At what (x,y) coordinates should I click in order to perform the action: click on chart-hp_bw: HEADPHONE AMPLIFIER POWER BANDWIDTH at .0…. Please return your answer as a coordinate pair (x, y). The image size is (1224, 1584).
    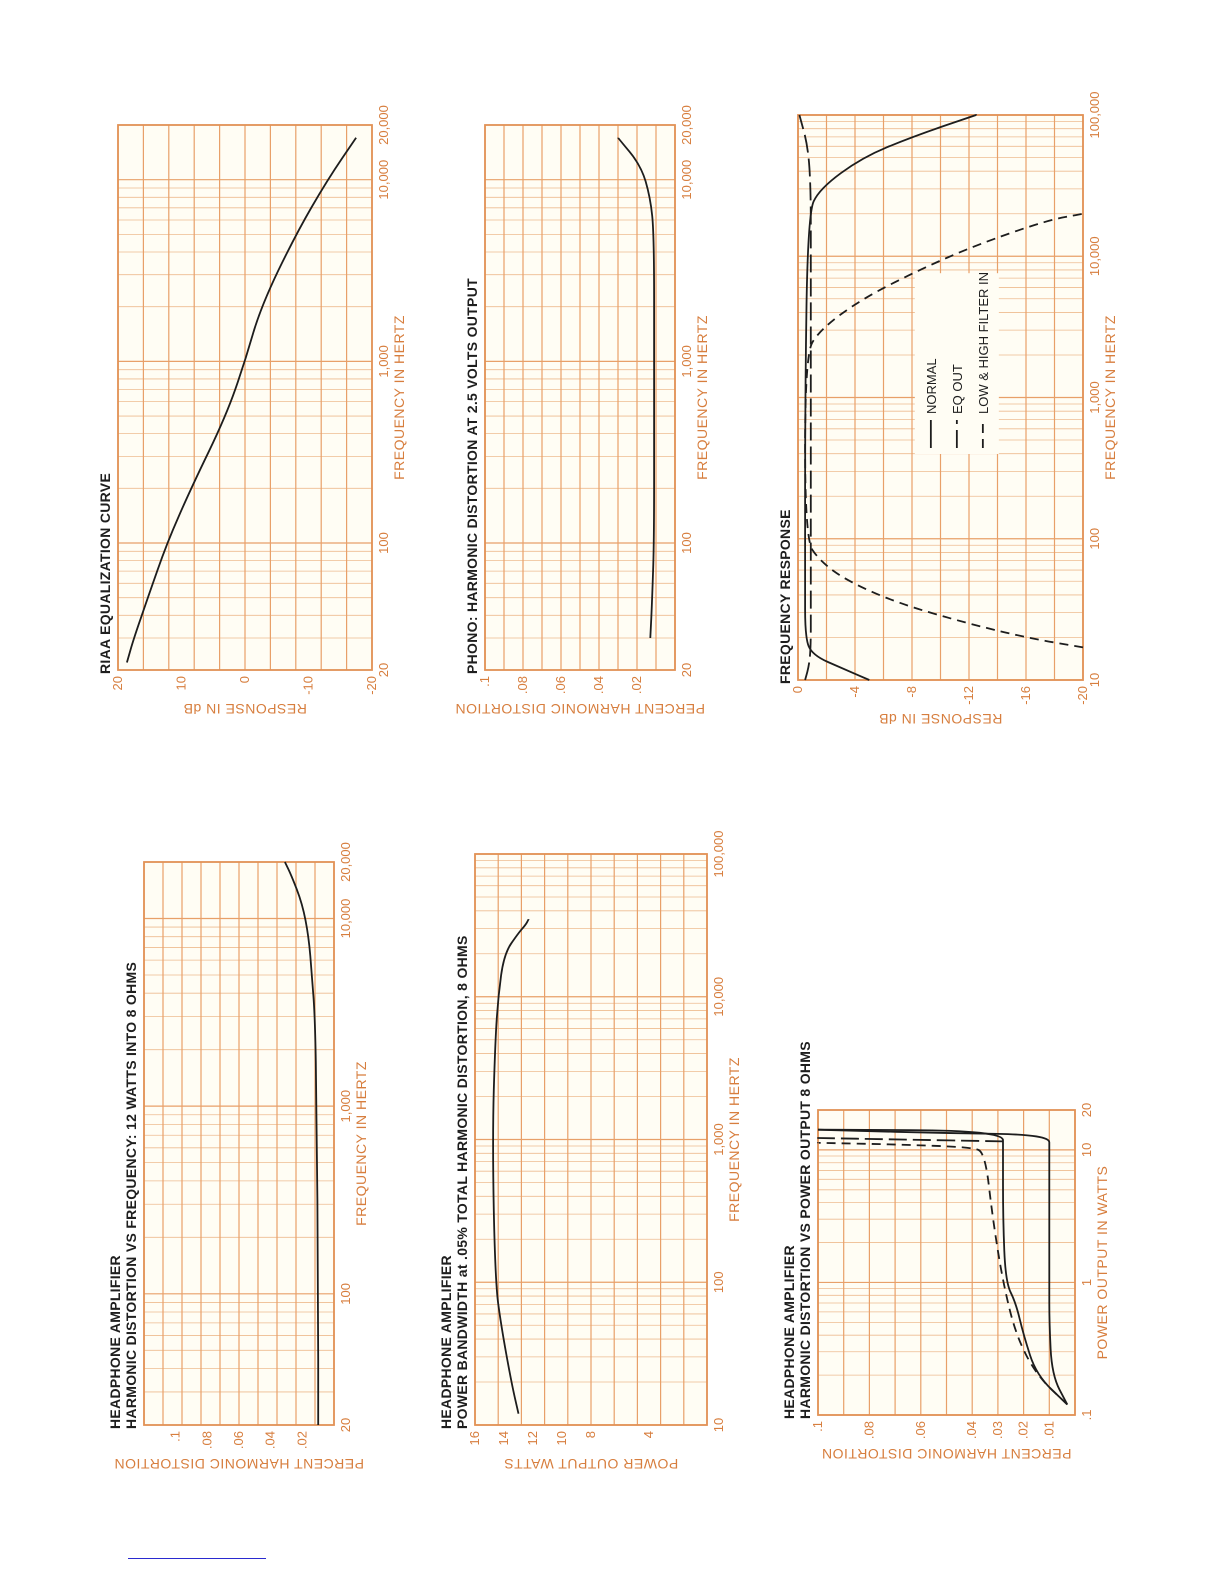
    Looking at the image, I should click on (582, 1152).